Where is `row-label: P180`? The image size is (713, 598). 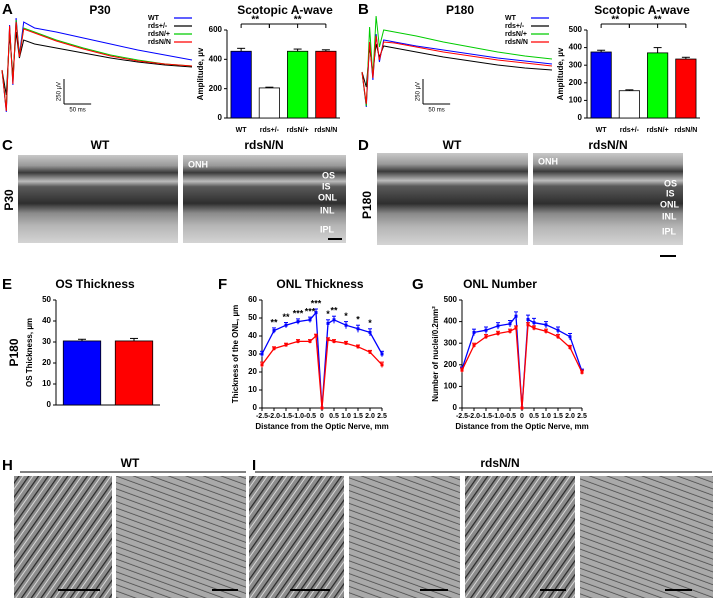 row-label: P180 is located at coordinates (14, 352).